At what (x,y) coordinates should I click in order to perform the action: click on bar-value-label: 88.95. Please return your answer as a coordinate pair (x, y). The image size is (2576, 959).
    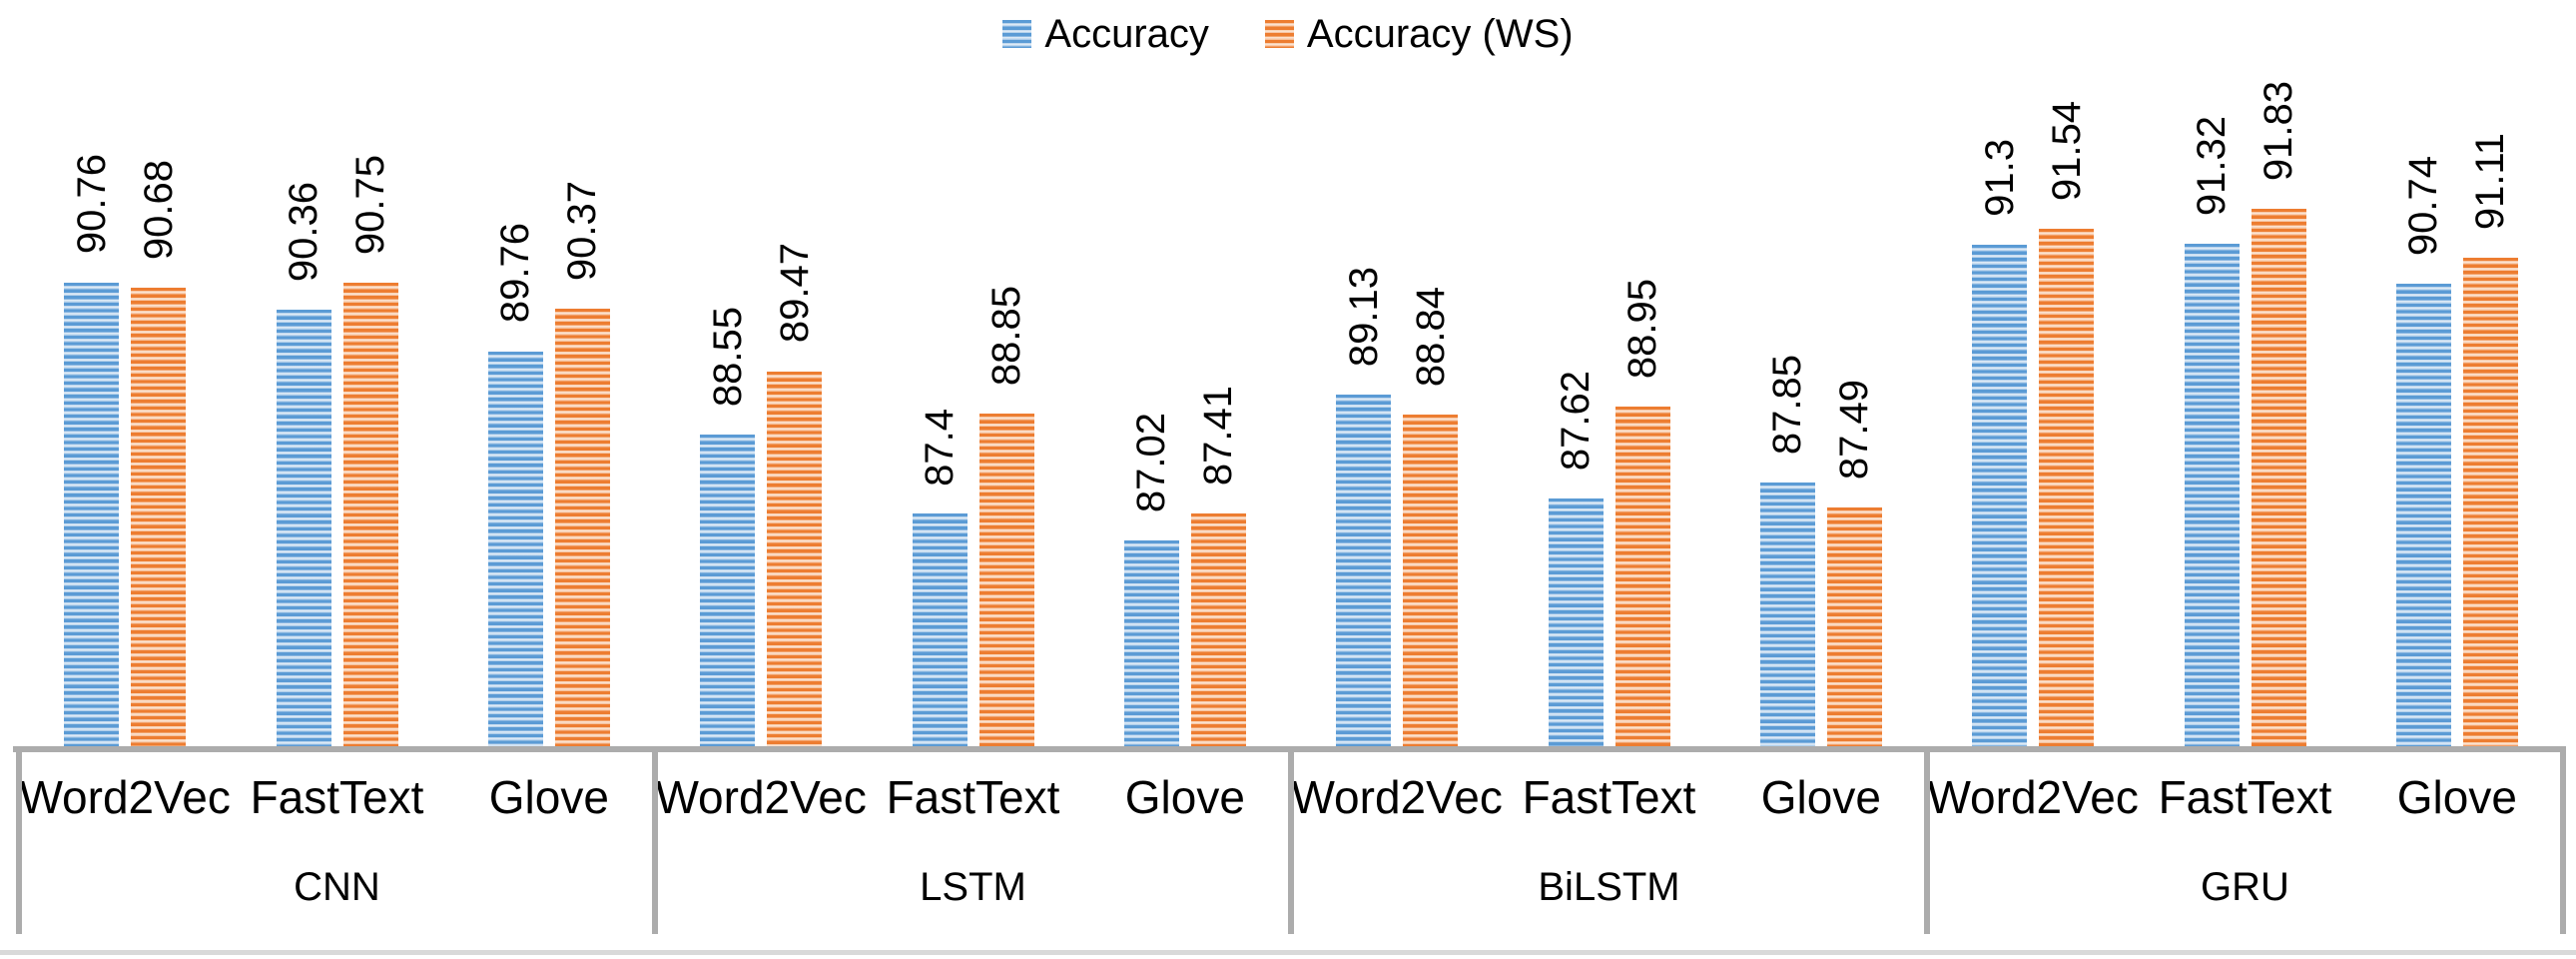
    Looking at the image, I should click on (1642, 330).